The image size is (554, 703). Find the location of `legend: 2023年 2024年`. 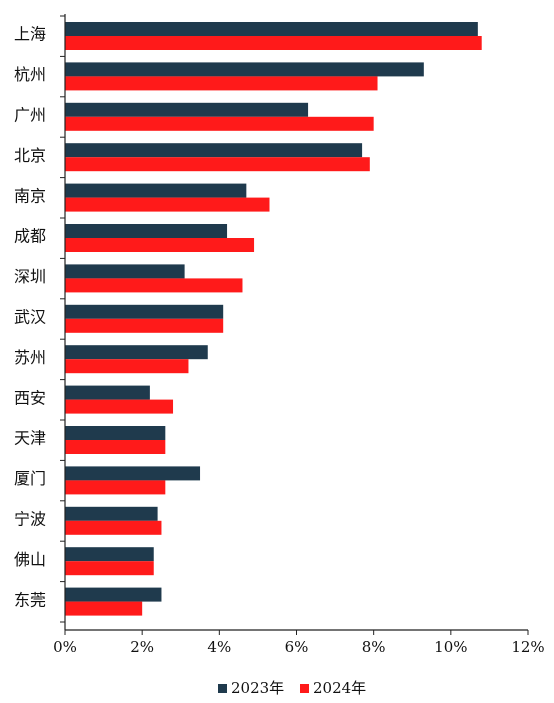

legend: 2023年 2024年 is located at coordinates (292, 688).